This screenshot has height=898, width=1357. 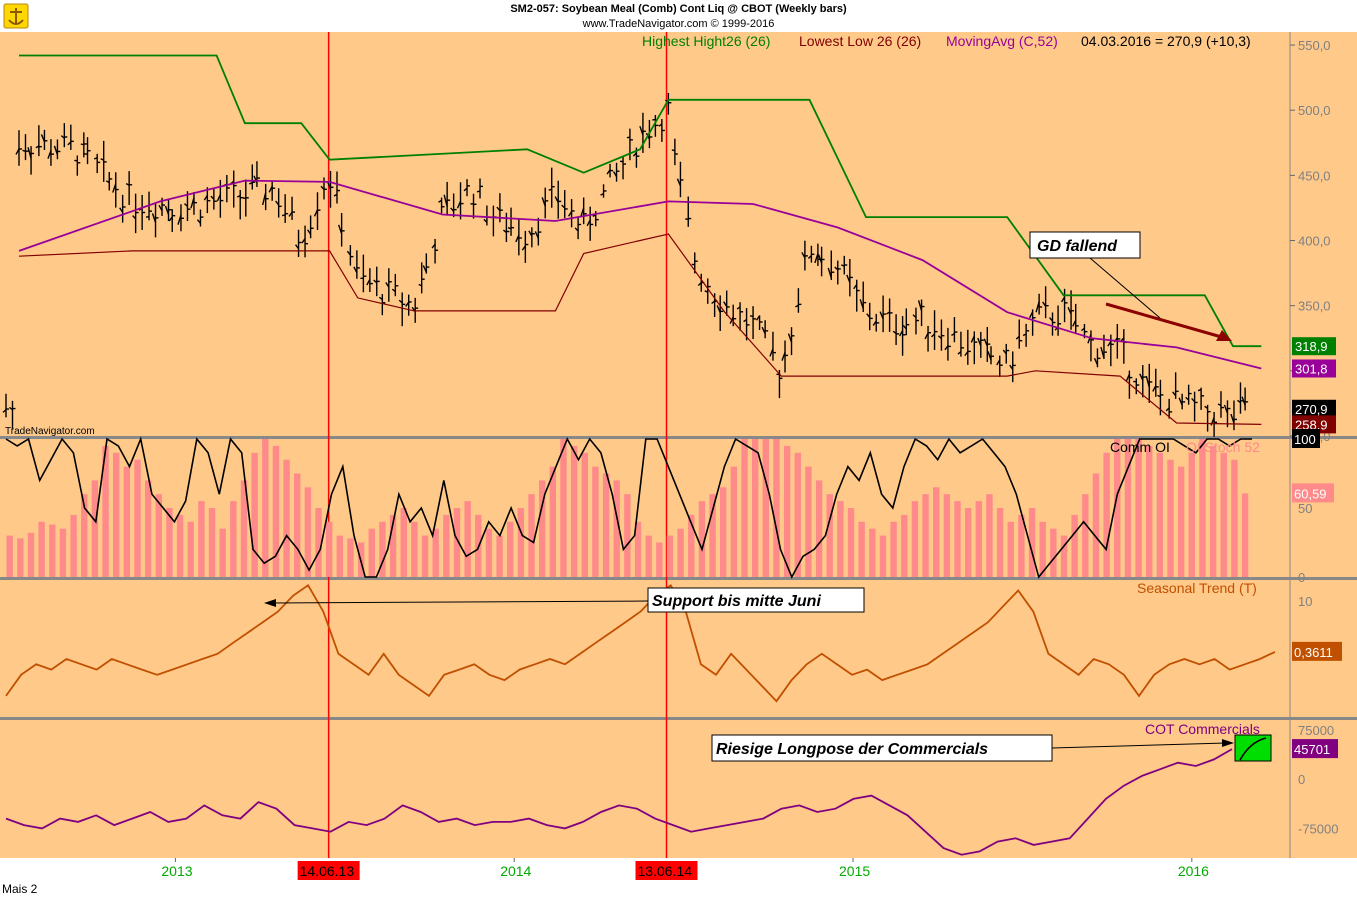 What do you see at coordinates (1314, 175) in the screenshot?
I see `y-tick-label: 450,0` at bounding box center [1314, 175].